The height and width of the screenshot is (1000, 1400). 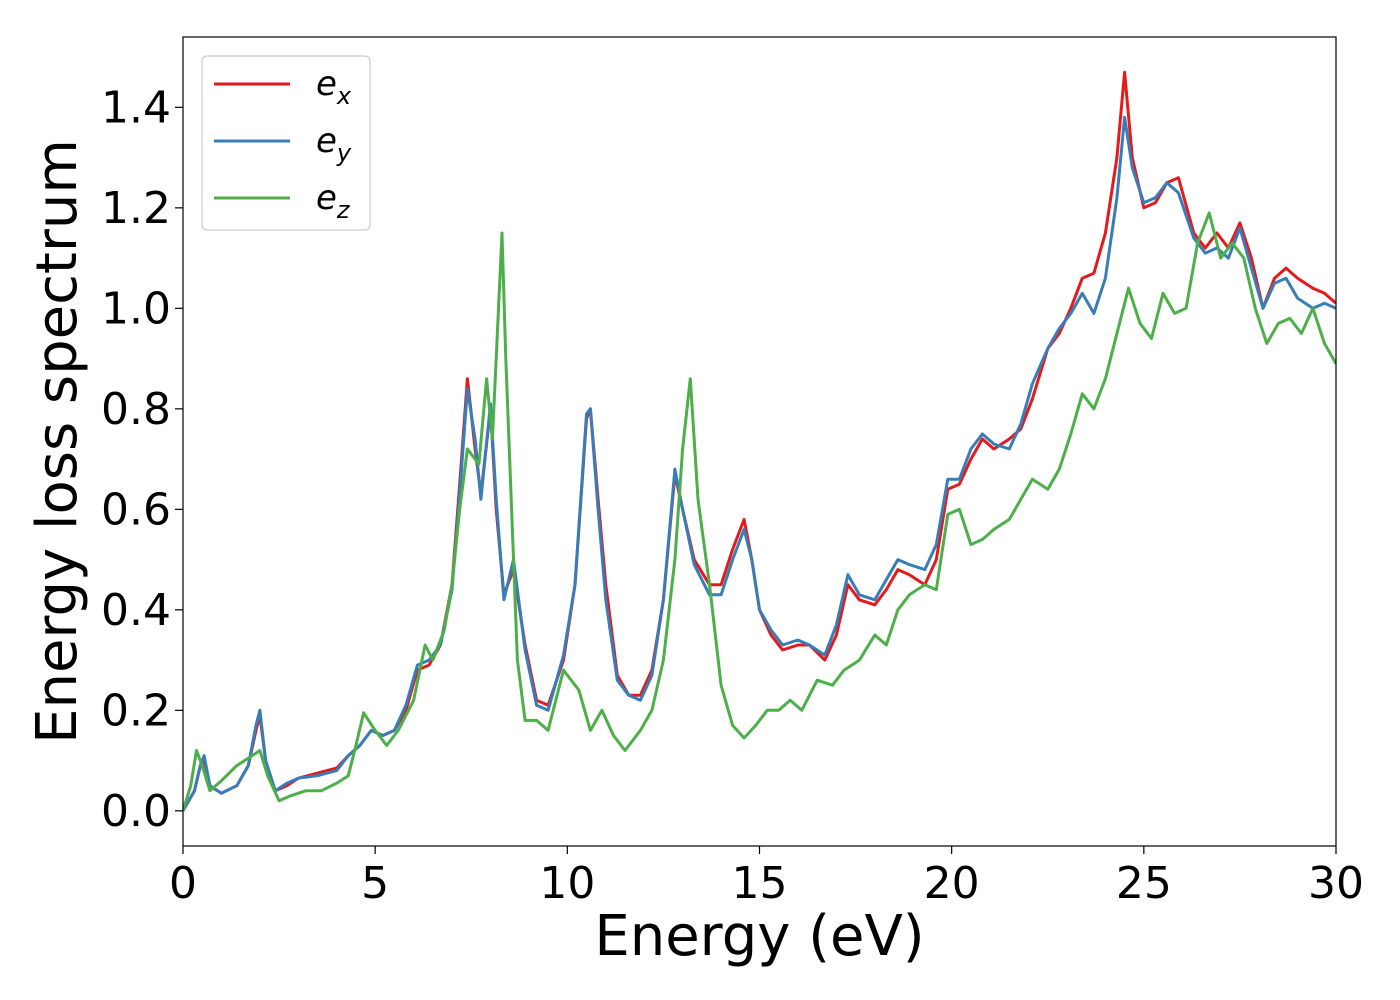 I want to click on legend-label-ez: ez, so click(x=333, y=201).